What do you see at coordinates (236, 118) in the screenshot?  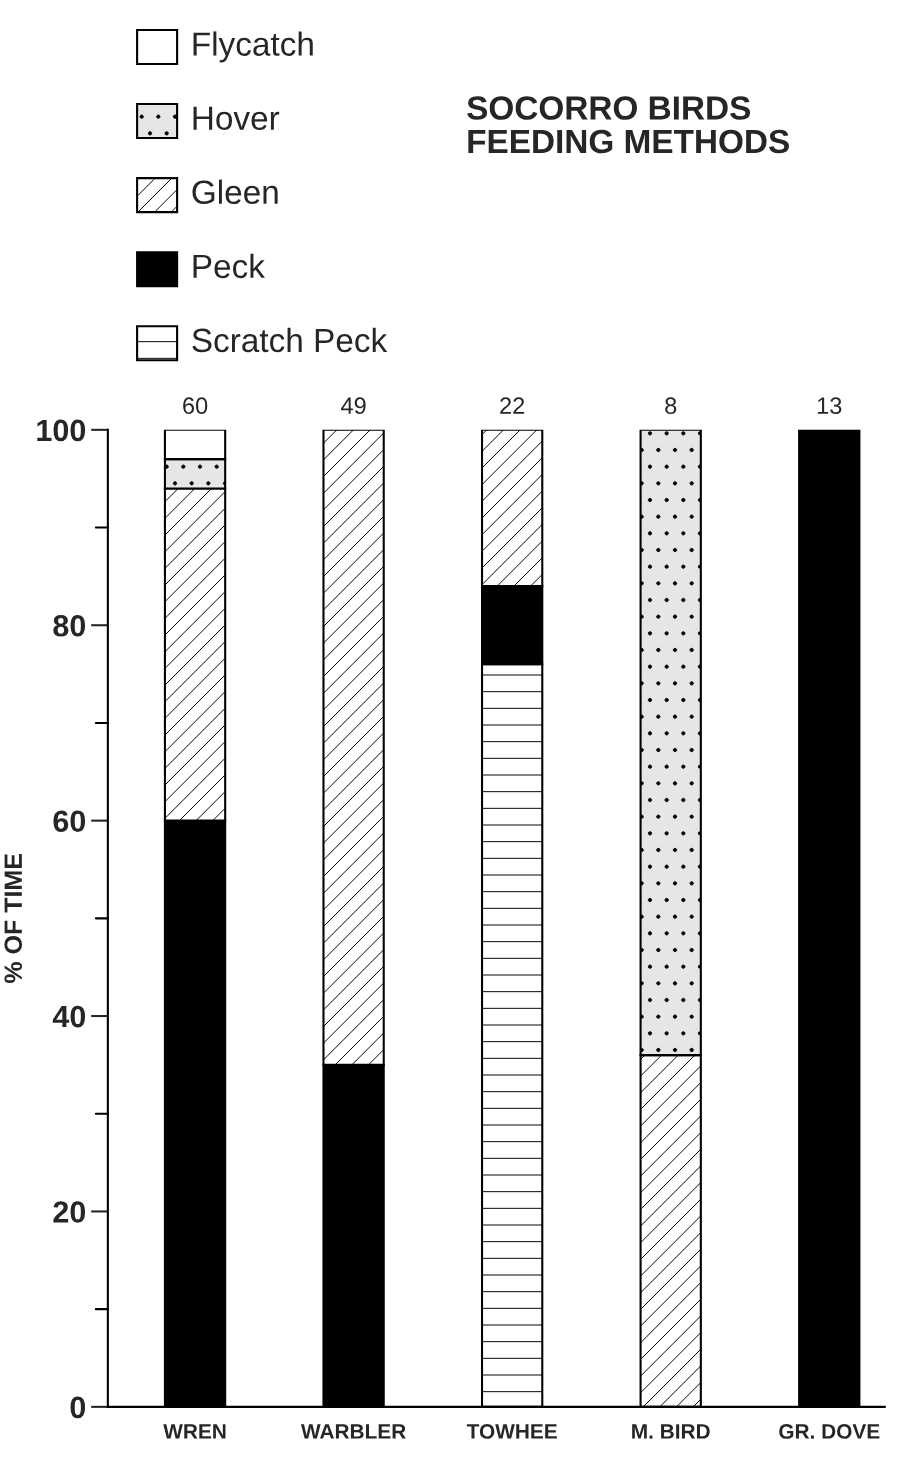 I see `legend-label: Hover` at bounding box center [236, 118].